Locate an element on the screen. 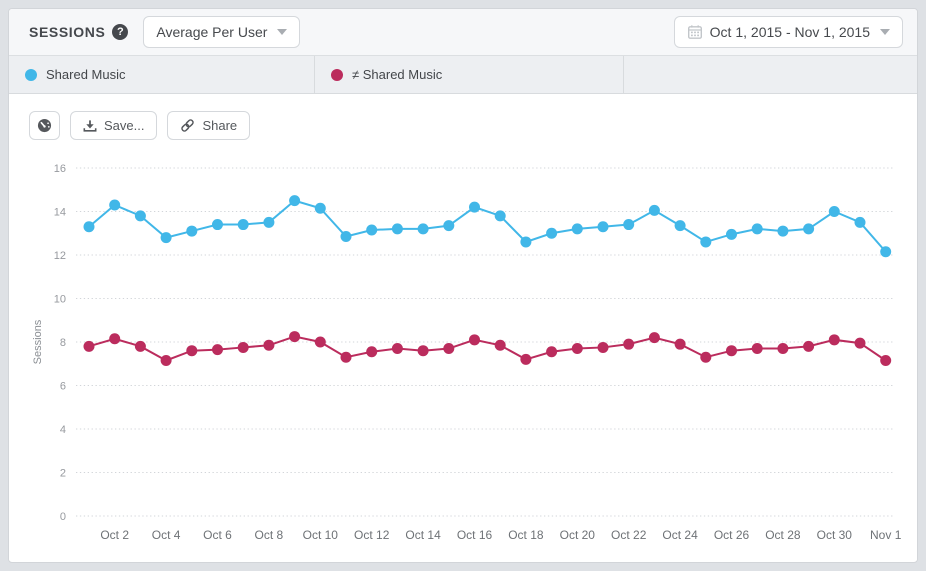 This screenshot has height=571, width=926. date-range-value: Oct 1, 2015 - Nov 1, 2015 is located at coordinates (789, 32).